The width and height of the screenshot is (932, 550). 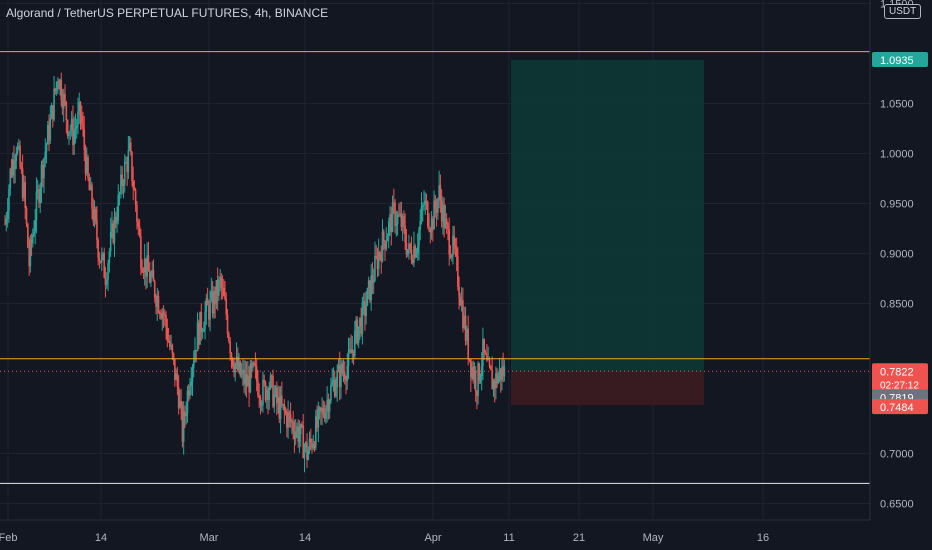 I want to click on x-tick-label-2: Mar, so click(x=209, y=538).